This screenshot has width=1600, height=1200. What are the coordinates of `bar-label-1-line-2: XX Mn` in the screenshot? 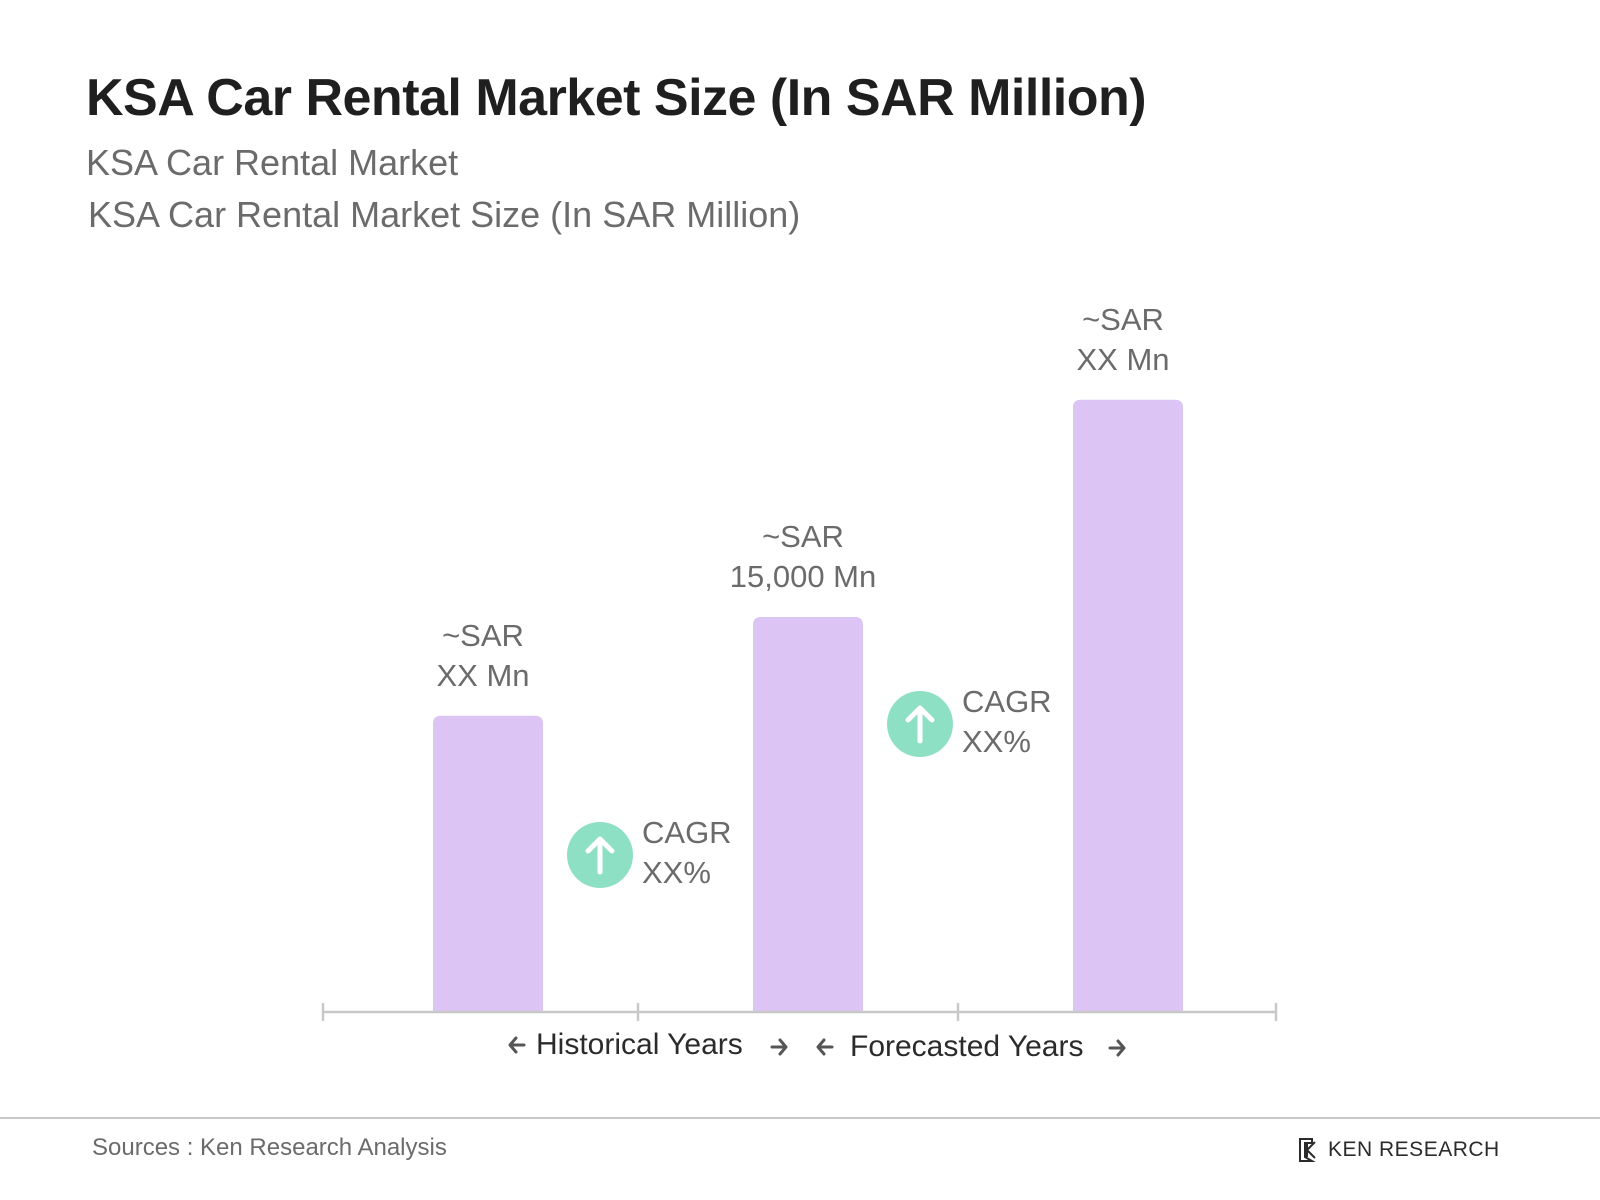 It's located at (482, 675).